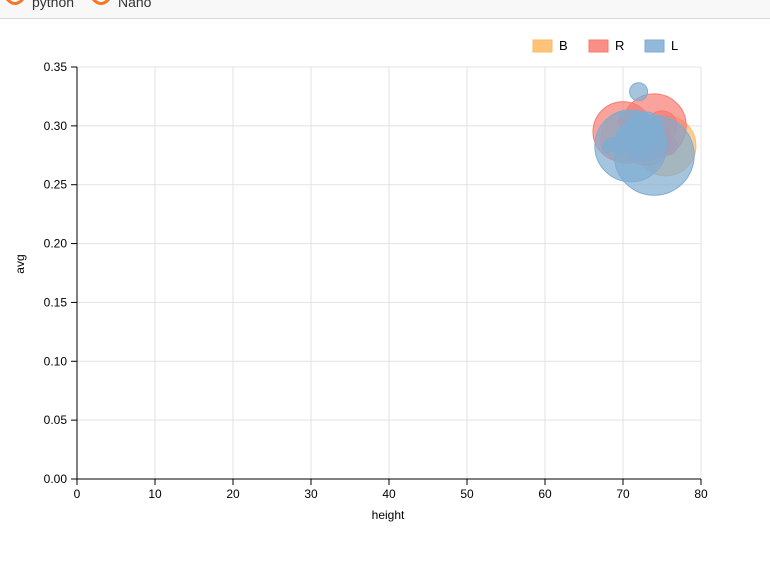 The image size is (770, 570). I want to click on x-tick-label: 80, so click(701, 494).